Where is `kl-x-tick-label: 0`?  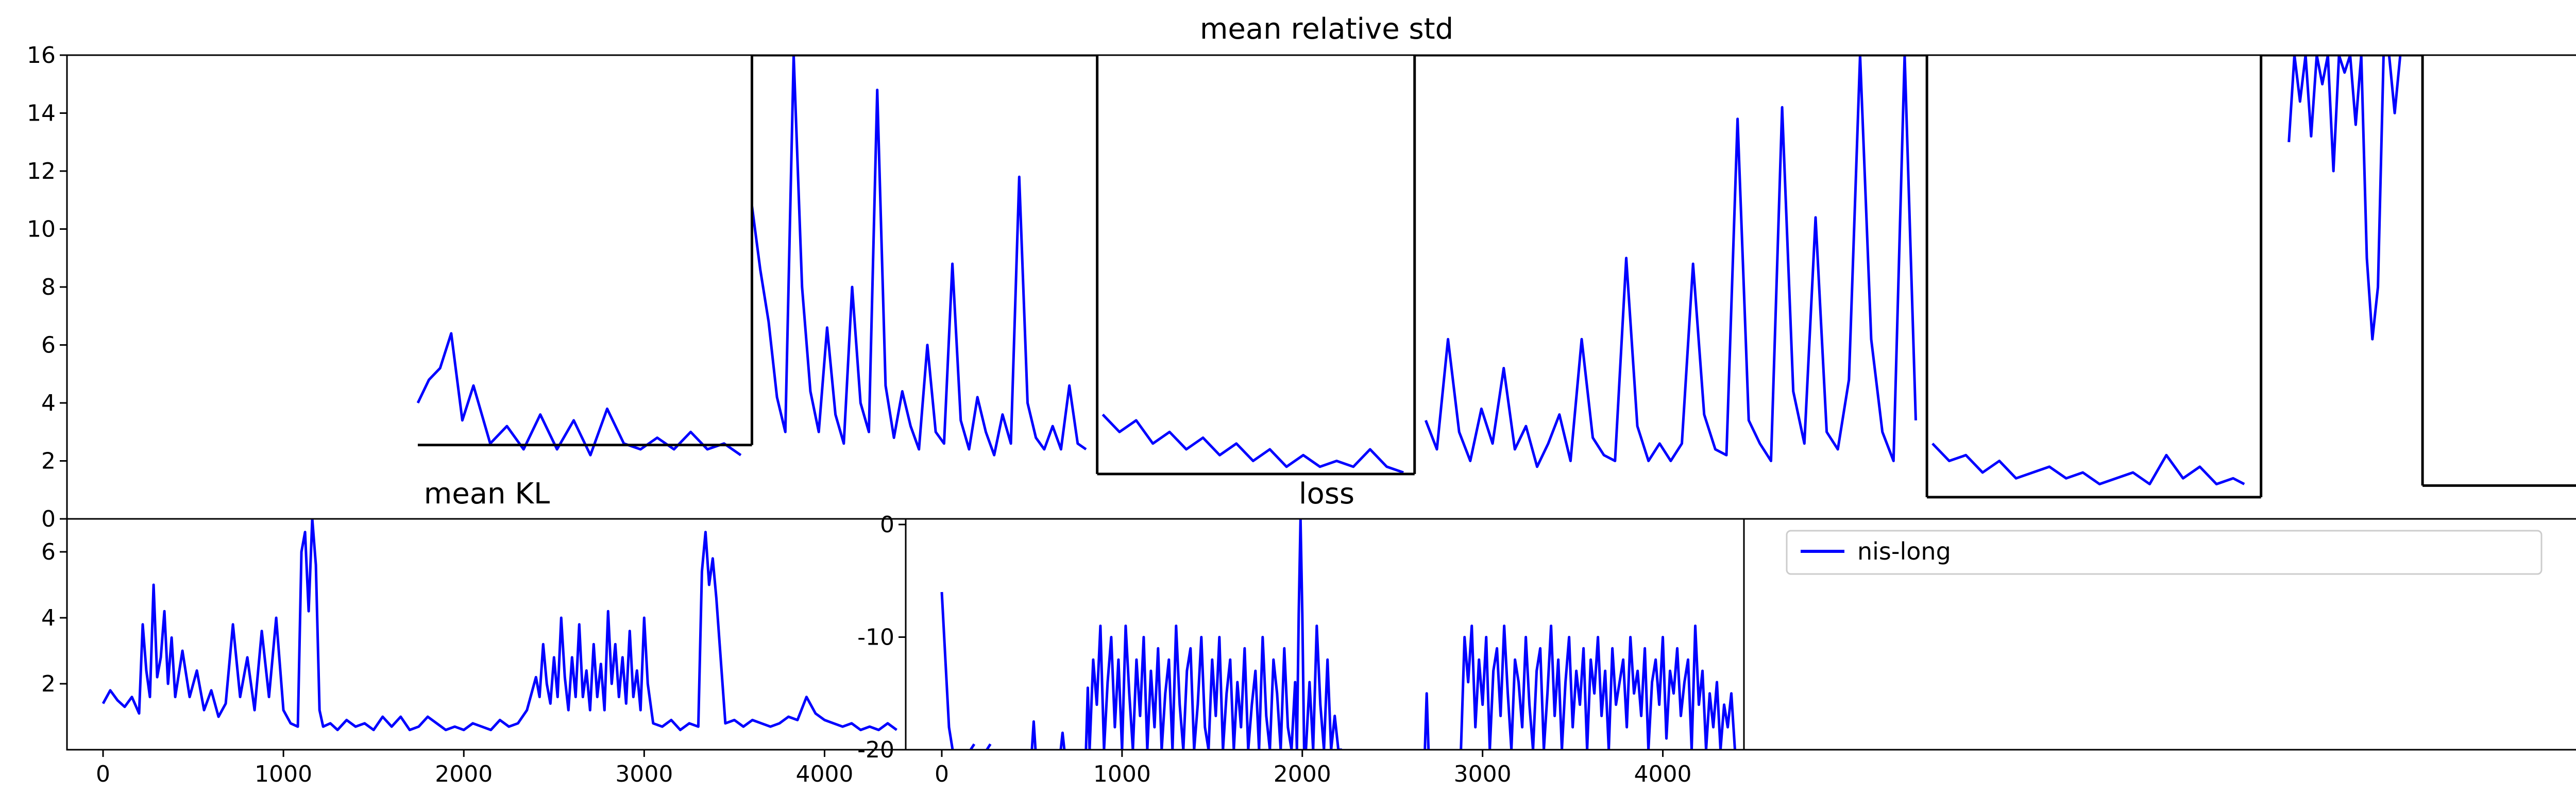
kl-x-tick-label: 0 is located at coordinates (103, 774).